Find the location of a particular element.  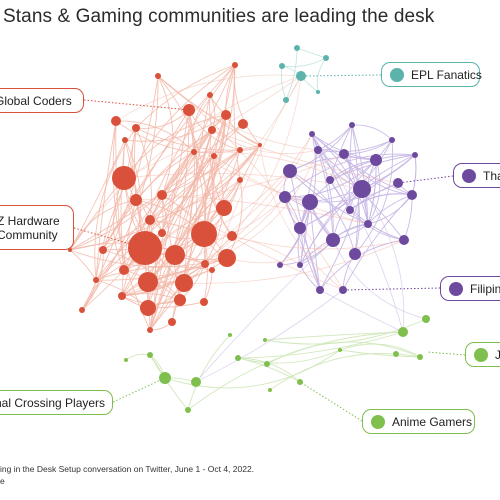

anime-gamers-legend-dot is located at coordinates (378, 421).